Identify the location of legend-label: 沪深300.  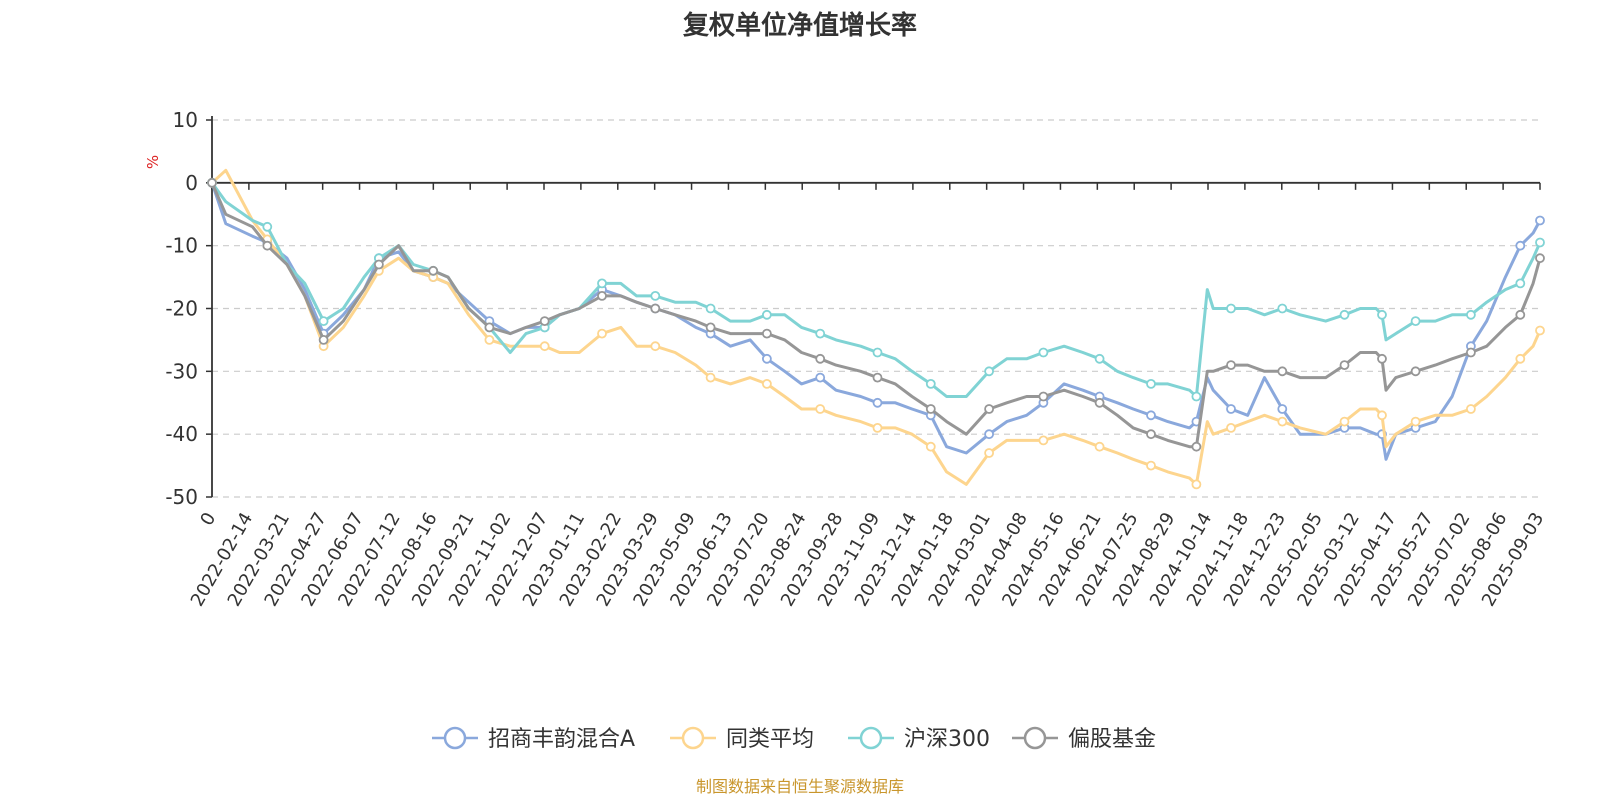
(947, 739).